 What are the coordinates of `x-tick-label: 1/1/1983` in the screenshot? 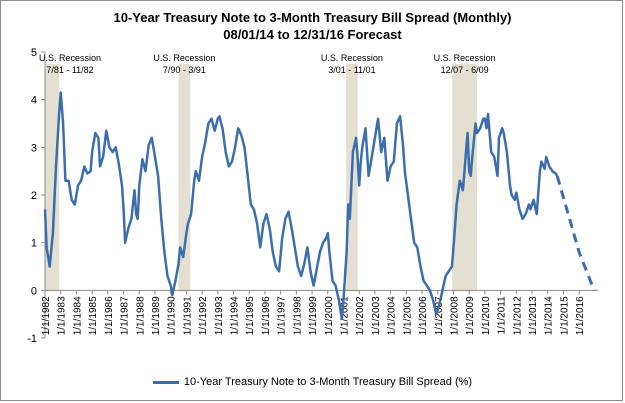 It's located at (62, 315).